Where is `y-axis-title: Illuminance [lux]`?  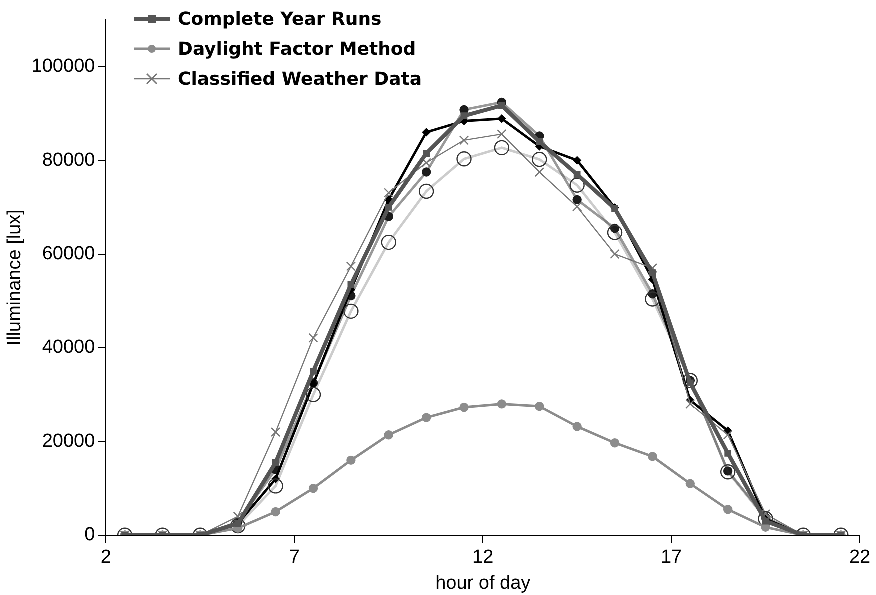
y-axis-title: Illuminance [lux] is located at coordinates (15, 278).